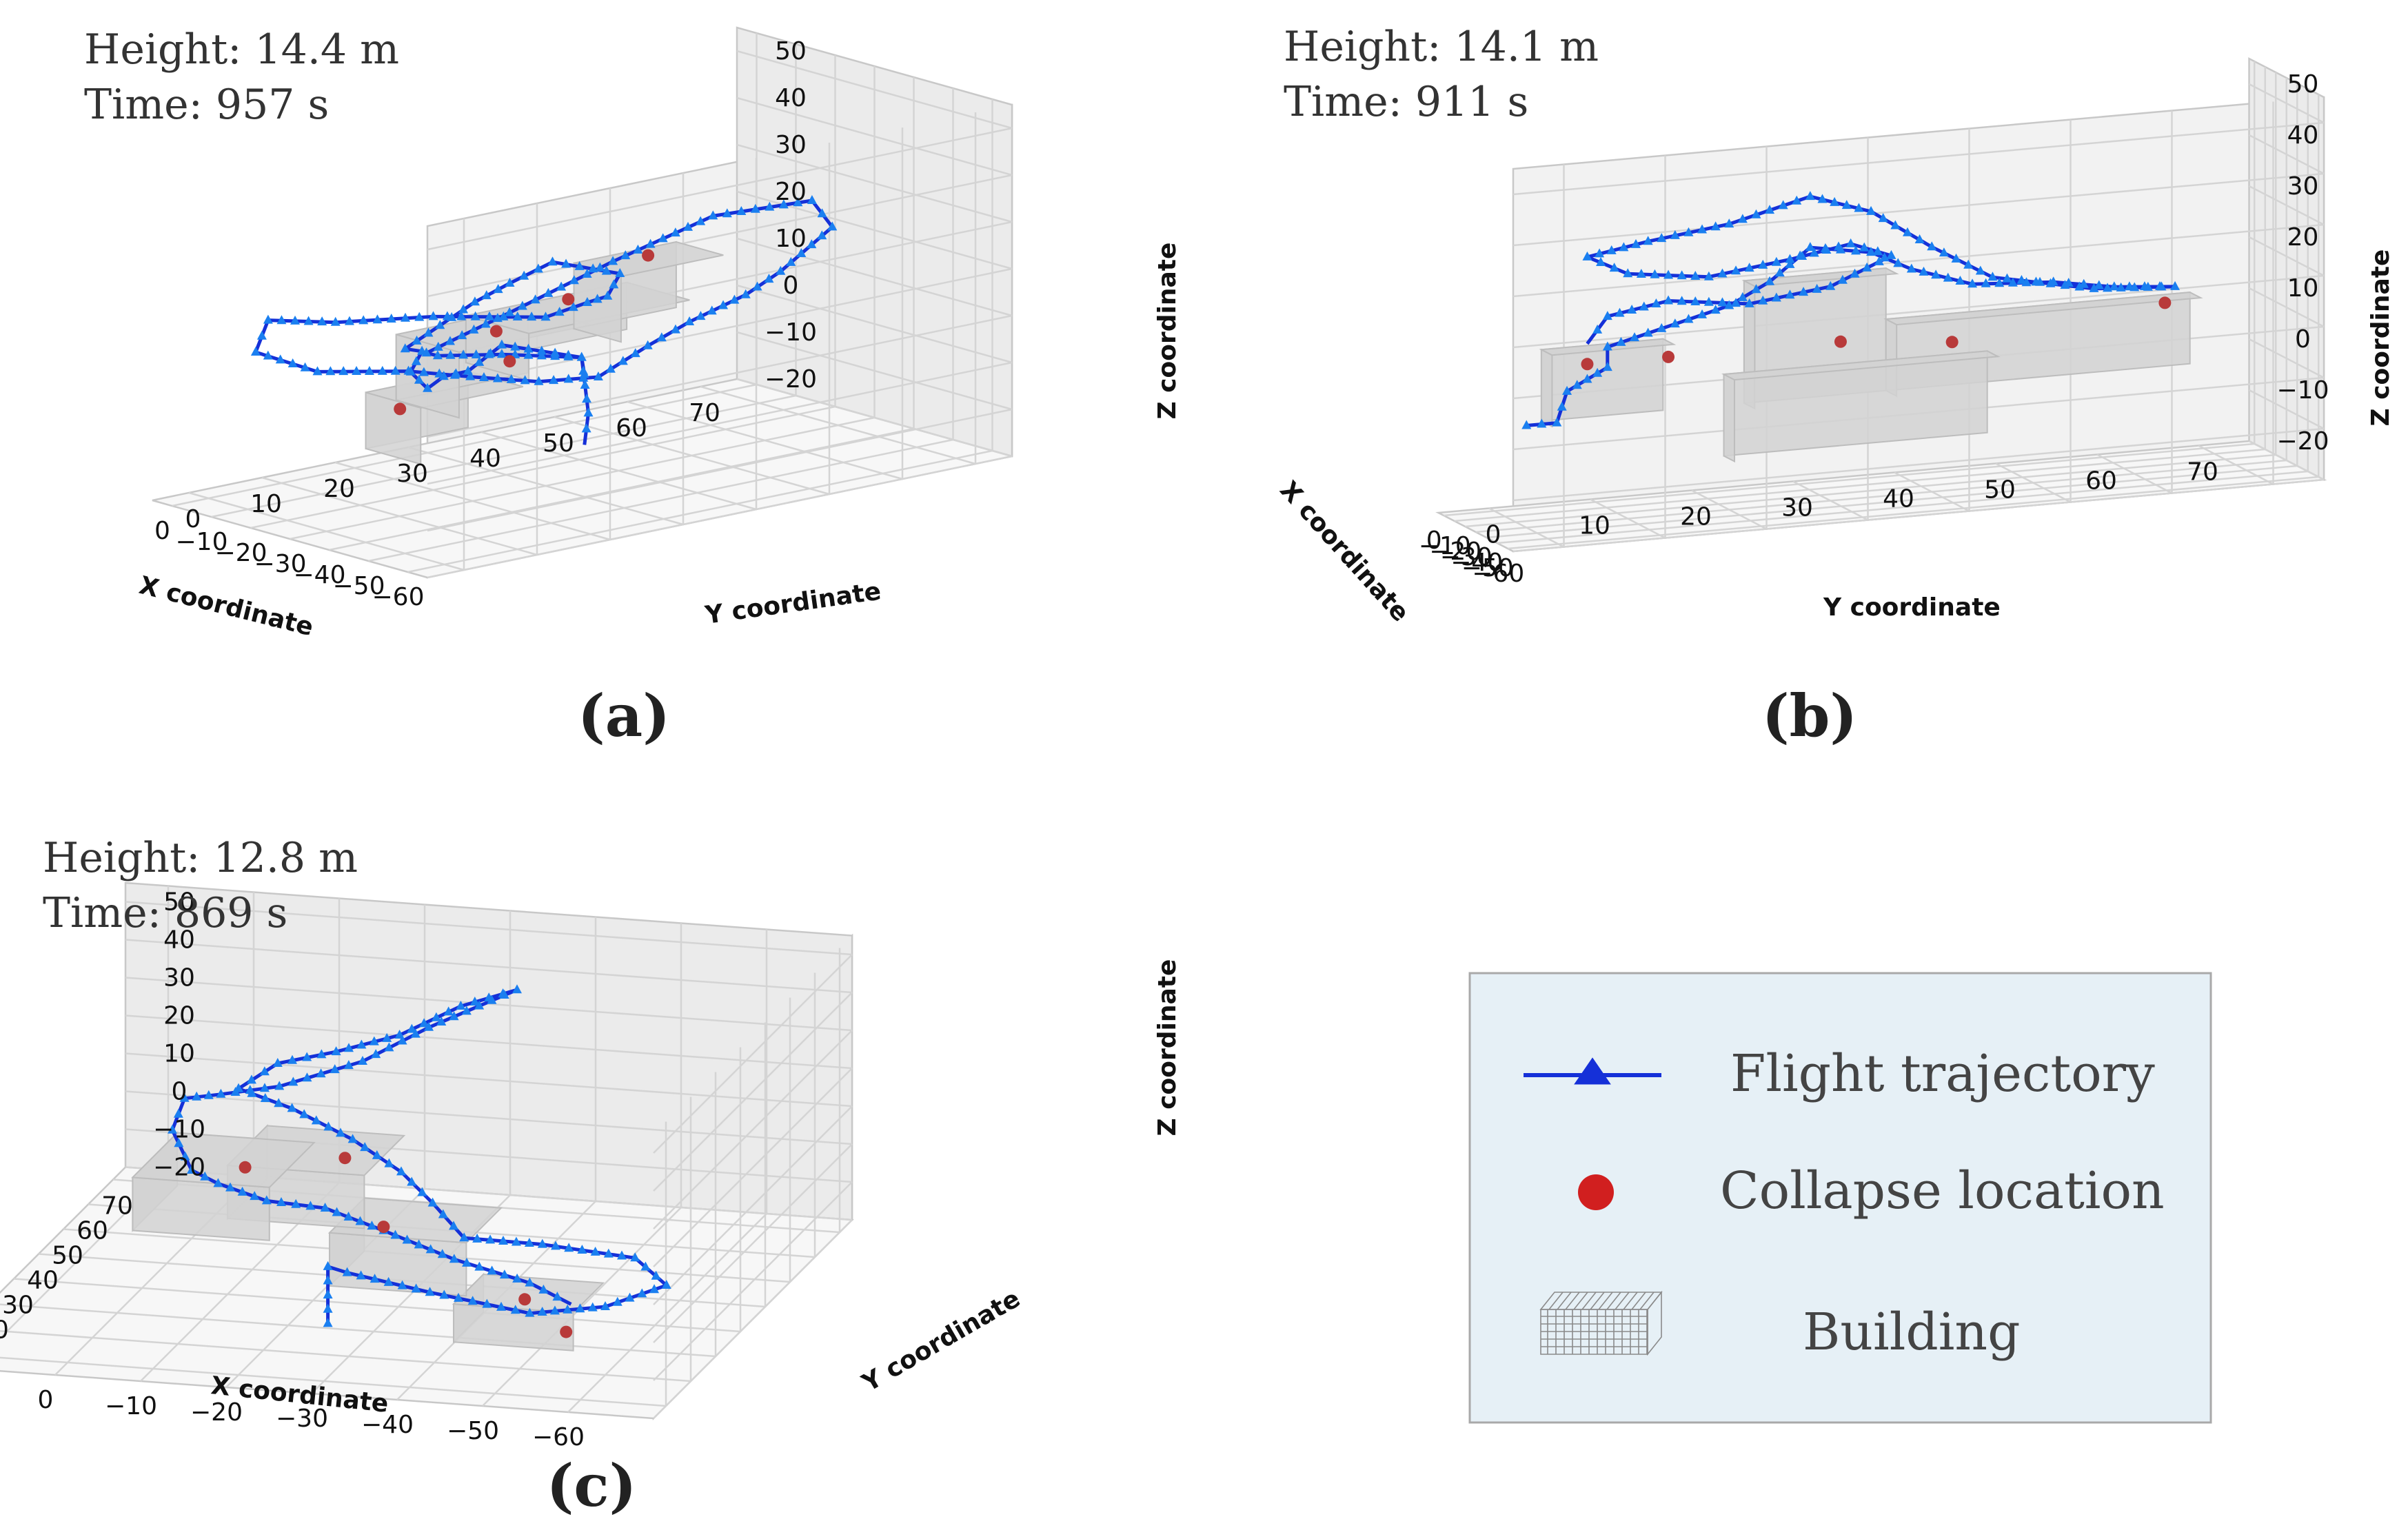 The image size is (2408, 1530). I want to click on collapse-points-a, so click(524, 332).